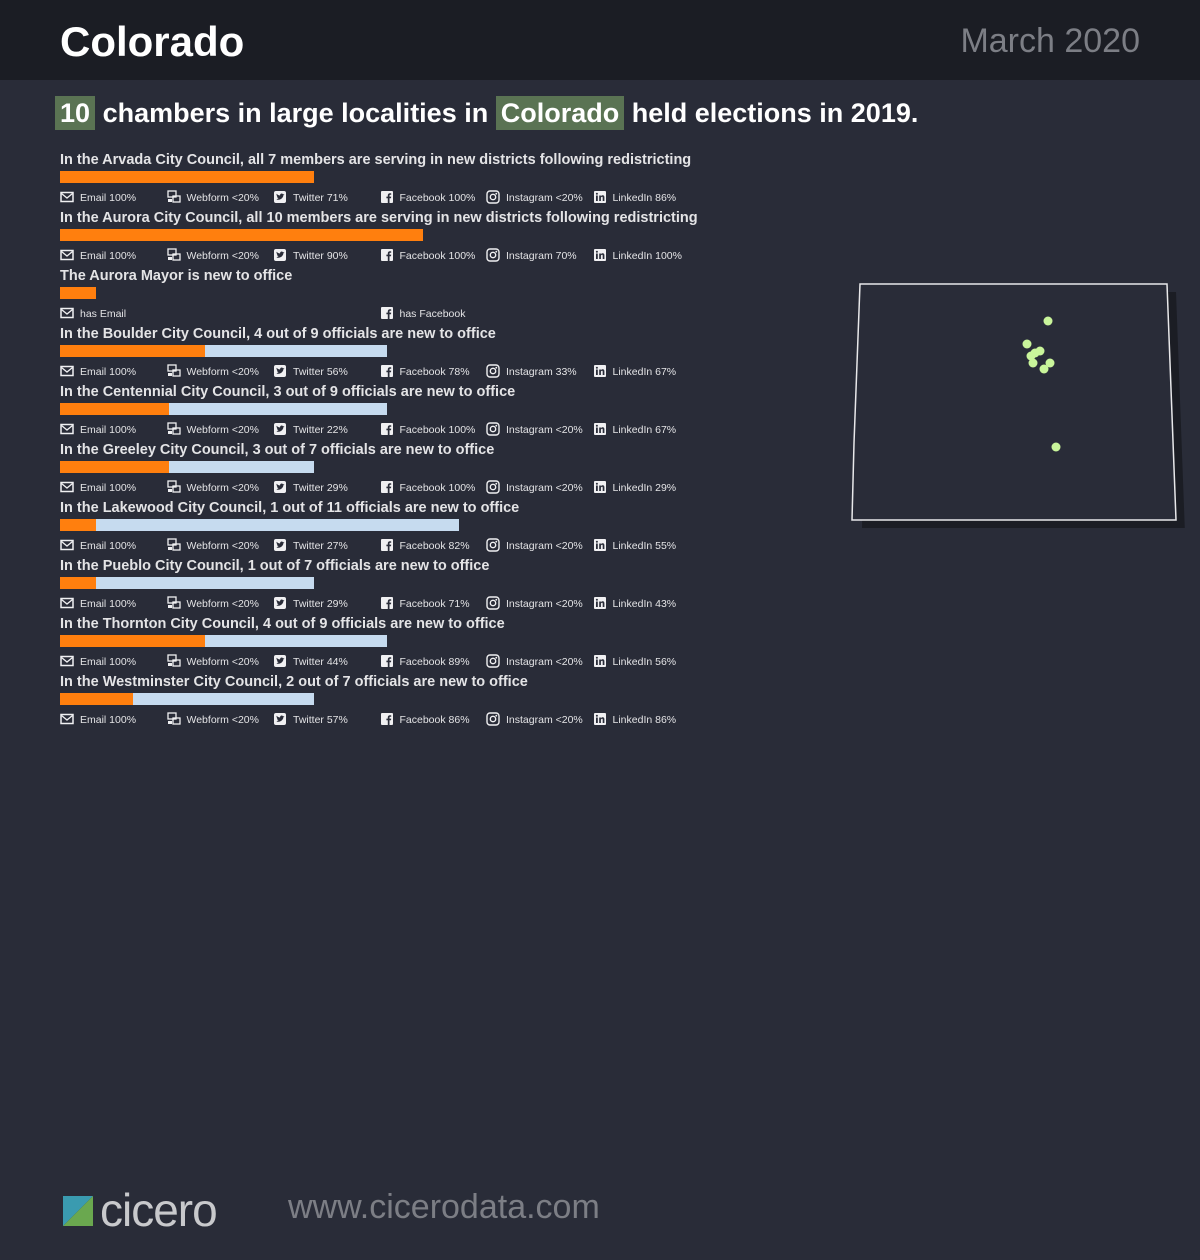  I want to click on contact-stat: Facebook 71%, so click(425, 601).